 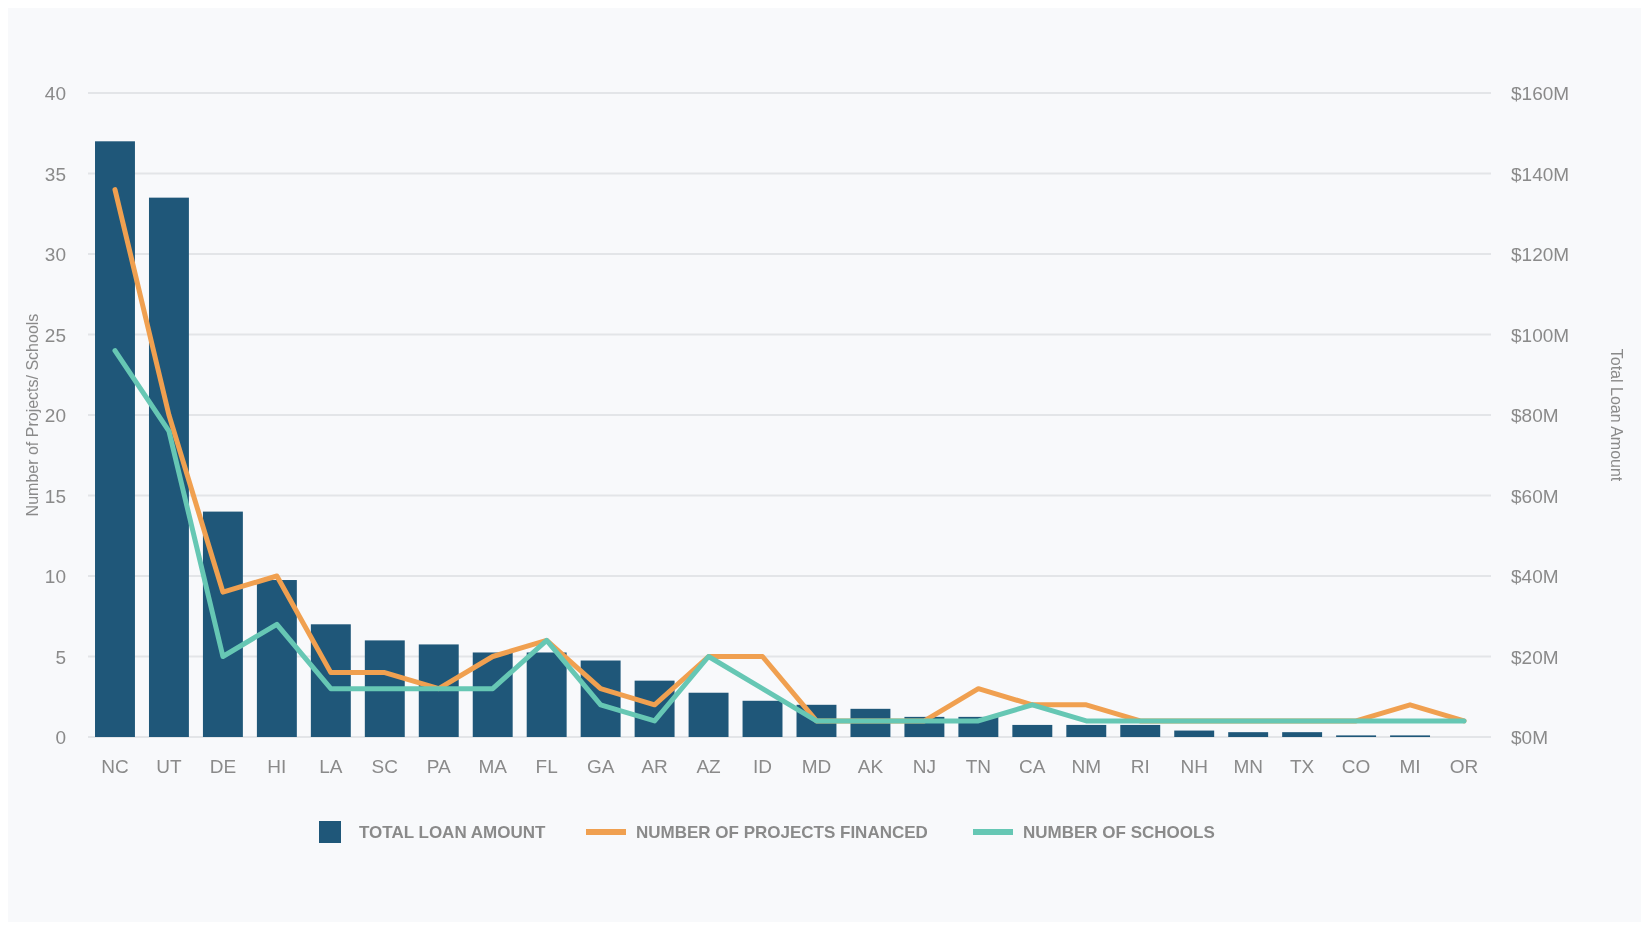 I want to click on y2-tick-label: $160M, so click(x=1540, y=93).